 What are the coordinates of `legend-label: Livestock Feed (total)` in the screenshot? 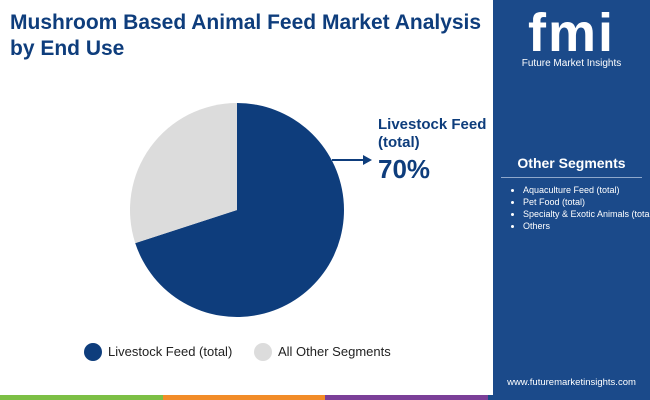 It's located at (170, 351).